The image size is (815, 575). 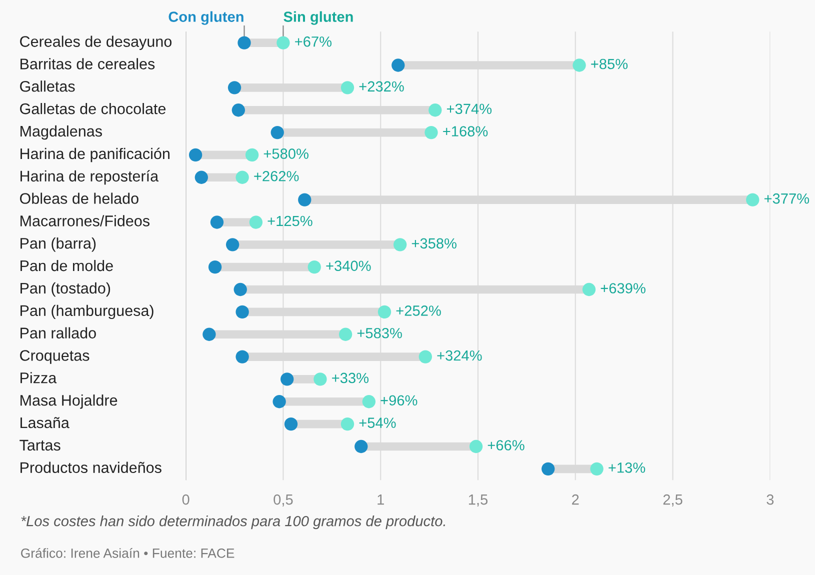 I want to click on y-tick-label: Cereales de desayuno, so click(x=96, y=43).